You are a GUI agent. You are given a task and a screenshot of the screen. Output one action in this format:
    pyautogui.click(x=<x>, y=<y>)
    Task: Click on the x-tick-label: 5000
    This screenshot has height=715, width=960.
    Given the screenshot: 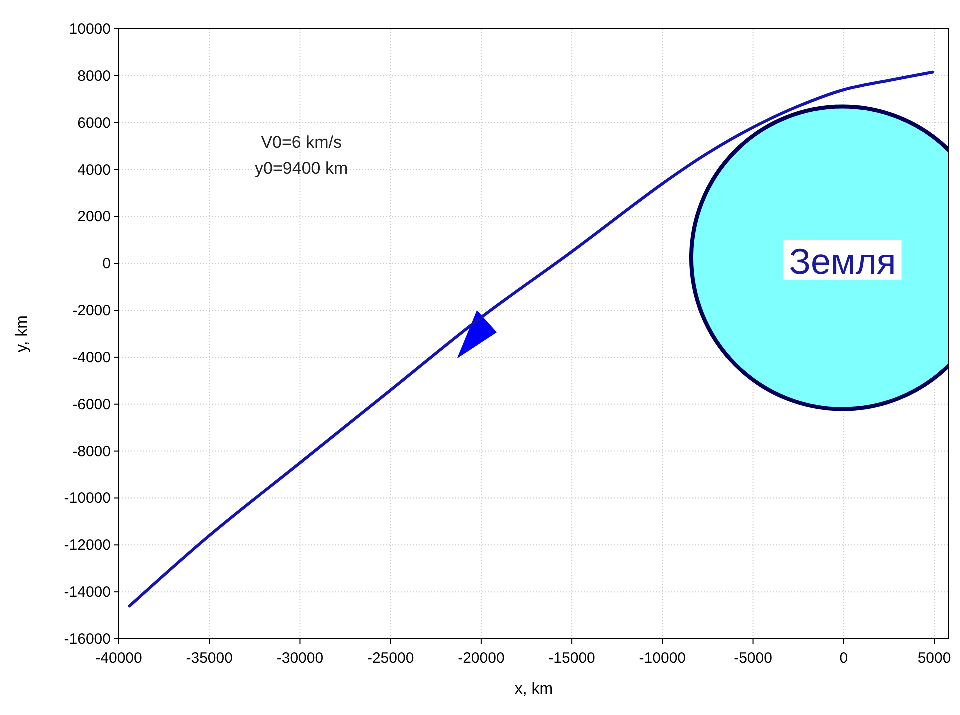 What is the action you would take?
    pyautogui.click(x=935, y=658)
    